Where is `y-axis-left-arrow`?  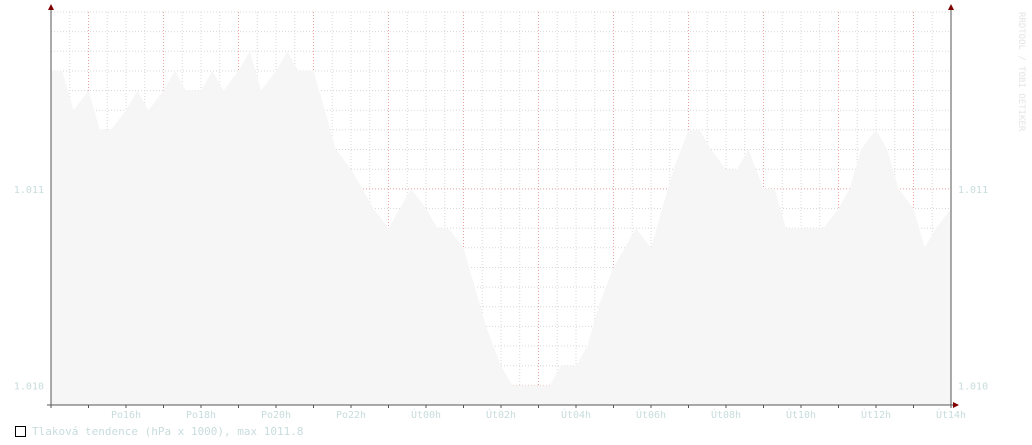 y-axis-left-arrow is located at coordinates (51, 7).